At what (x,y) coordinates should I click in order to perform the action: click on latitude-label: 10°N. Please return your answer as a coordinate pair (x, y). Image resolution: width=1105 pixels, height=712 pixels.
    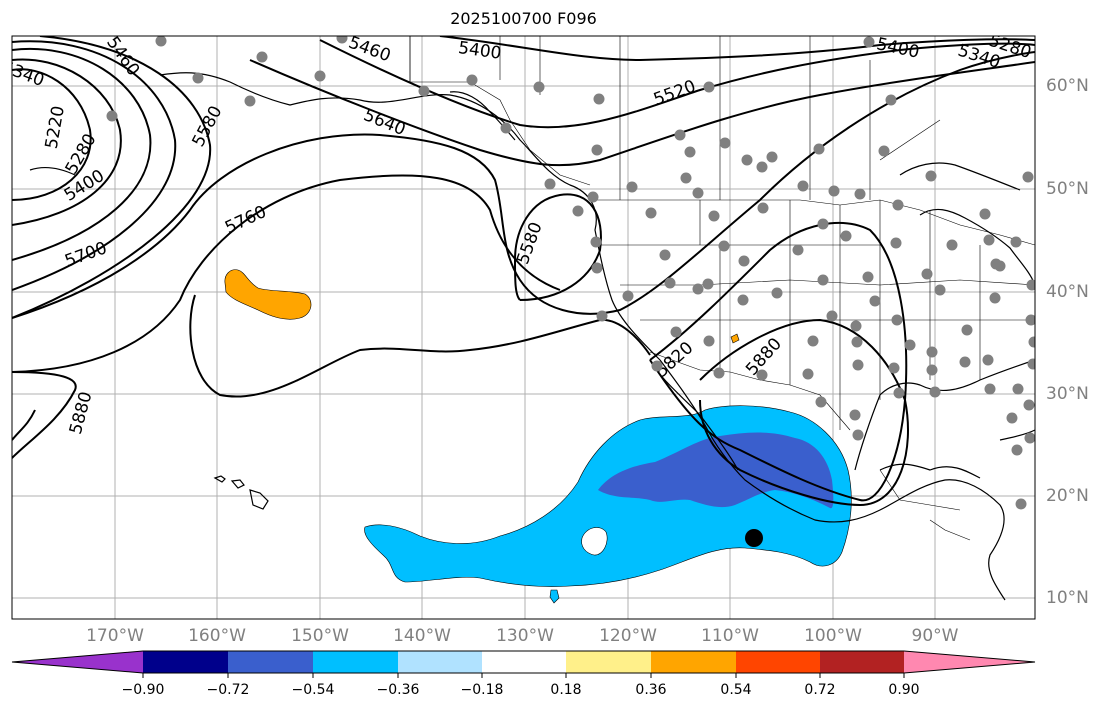
    Looking at the image, I should click on (1067, 598).